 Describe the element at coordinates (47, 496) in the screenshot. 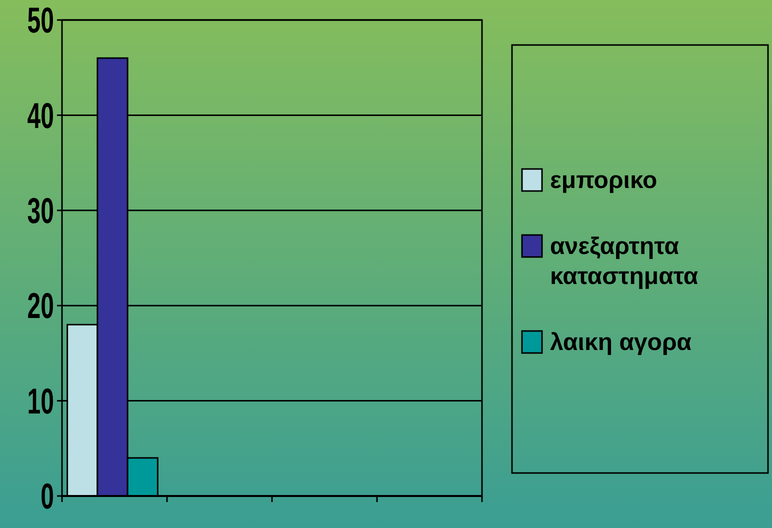

I see `y-tick-label: 0` at that location.